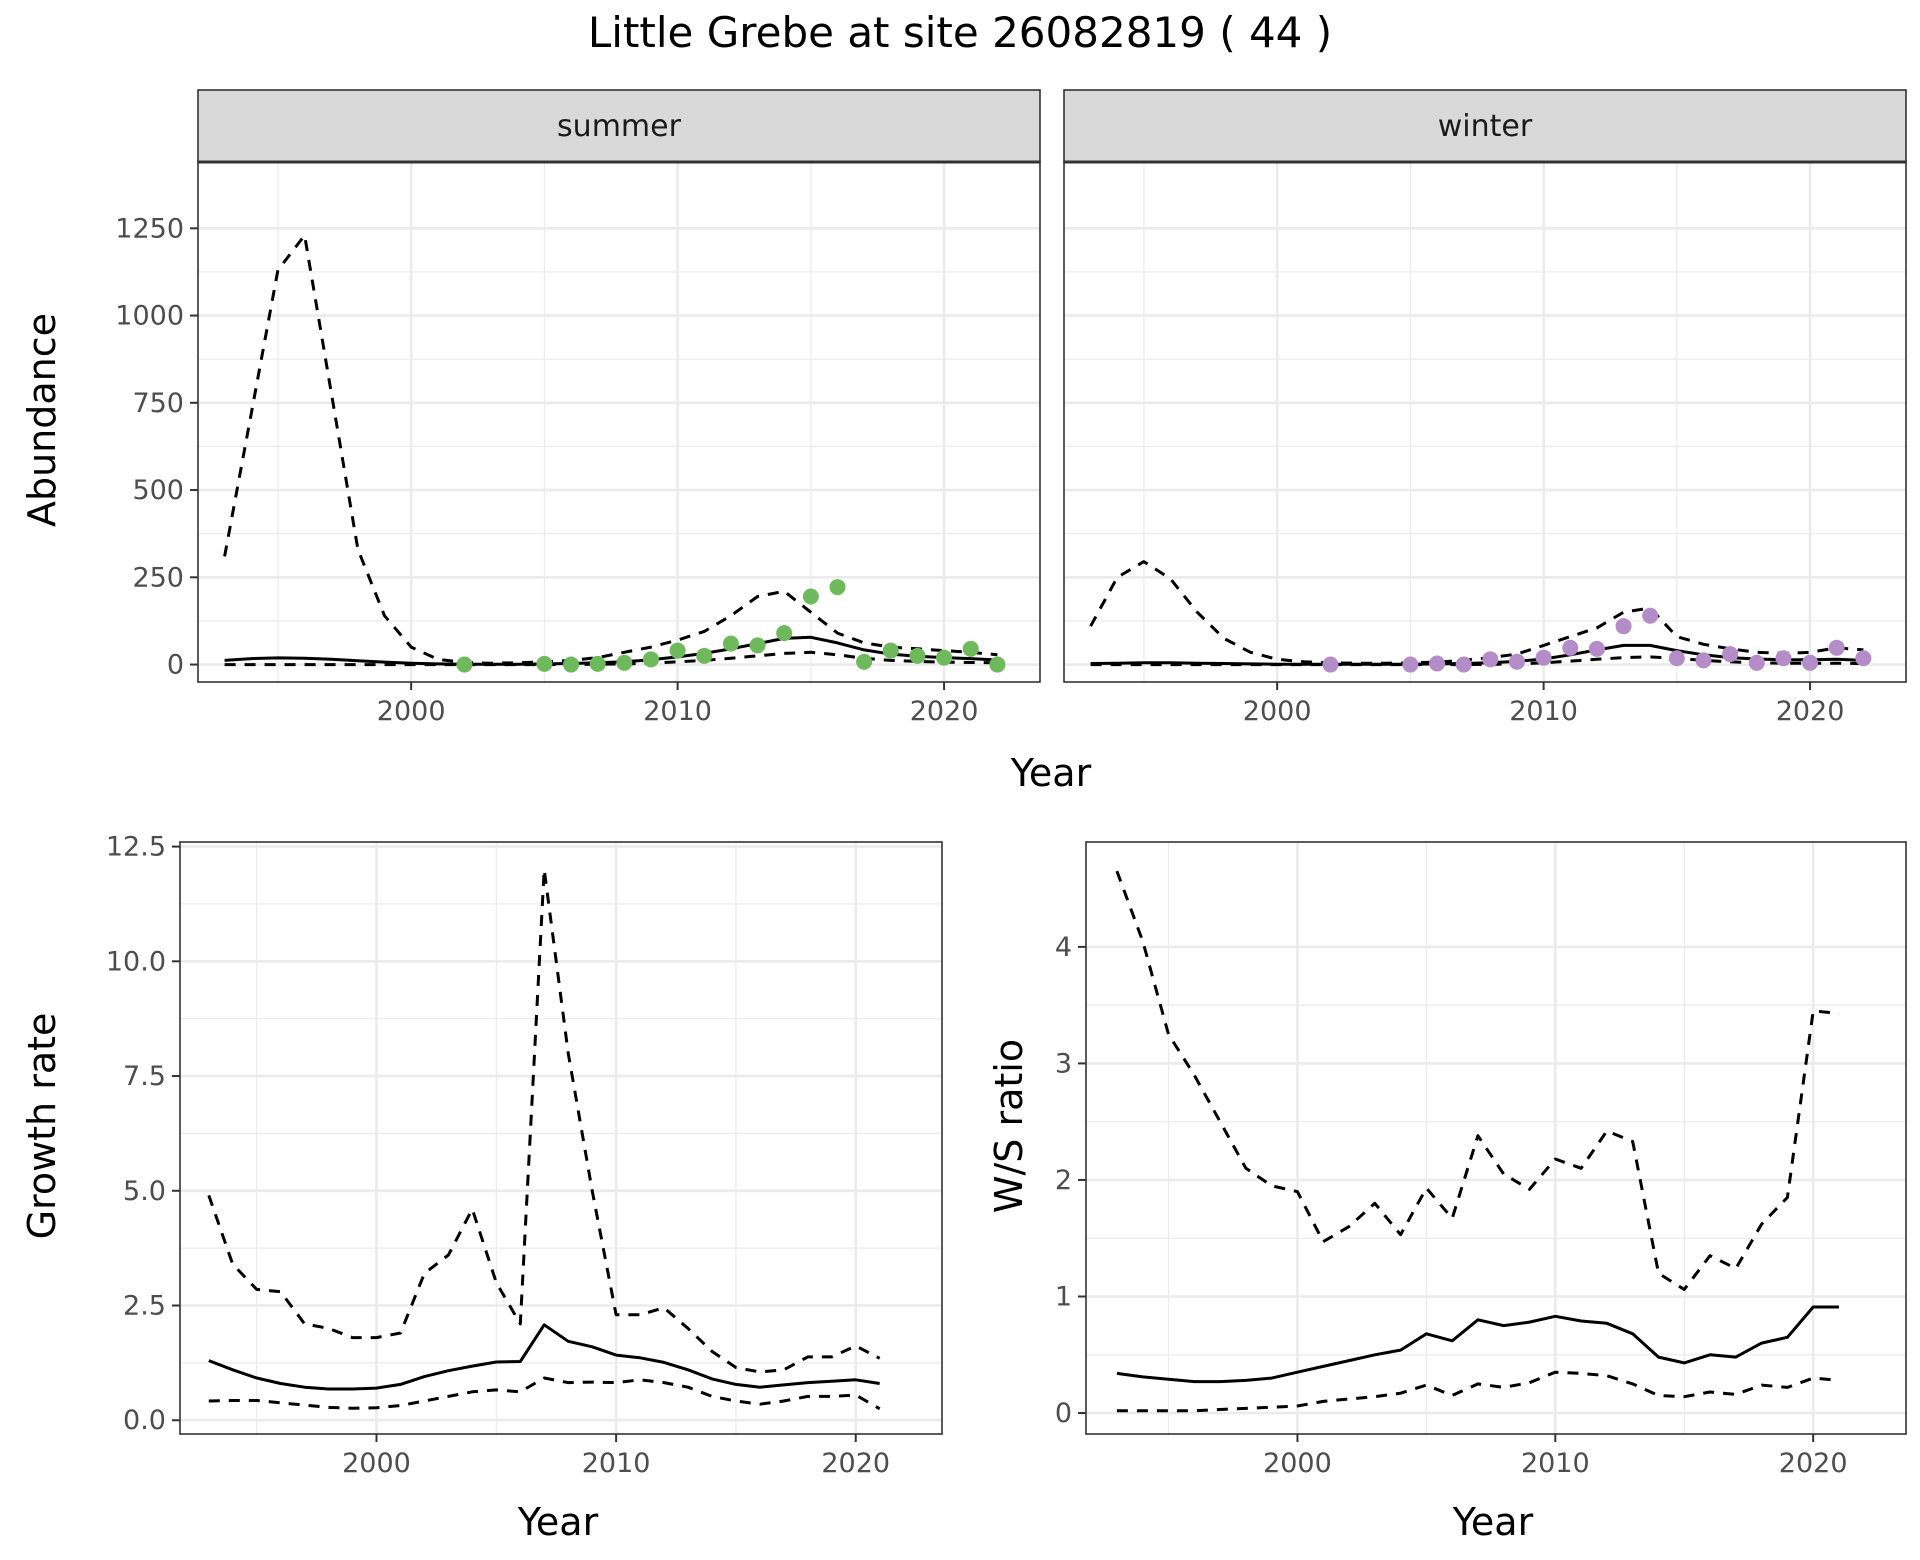  I want to click on ratio-ylabel: W/S ratio, so click(1009, 1126).